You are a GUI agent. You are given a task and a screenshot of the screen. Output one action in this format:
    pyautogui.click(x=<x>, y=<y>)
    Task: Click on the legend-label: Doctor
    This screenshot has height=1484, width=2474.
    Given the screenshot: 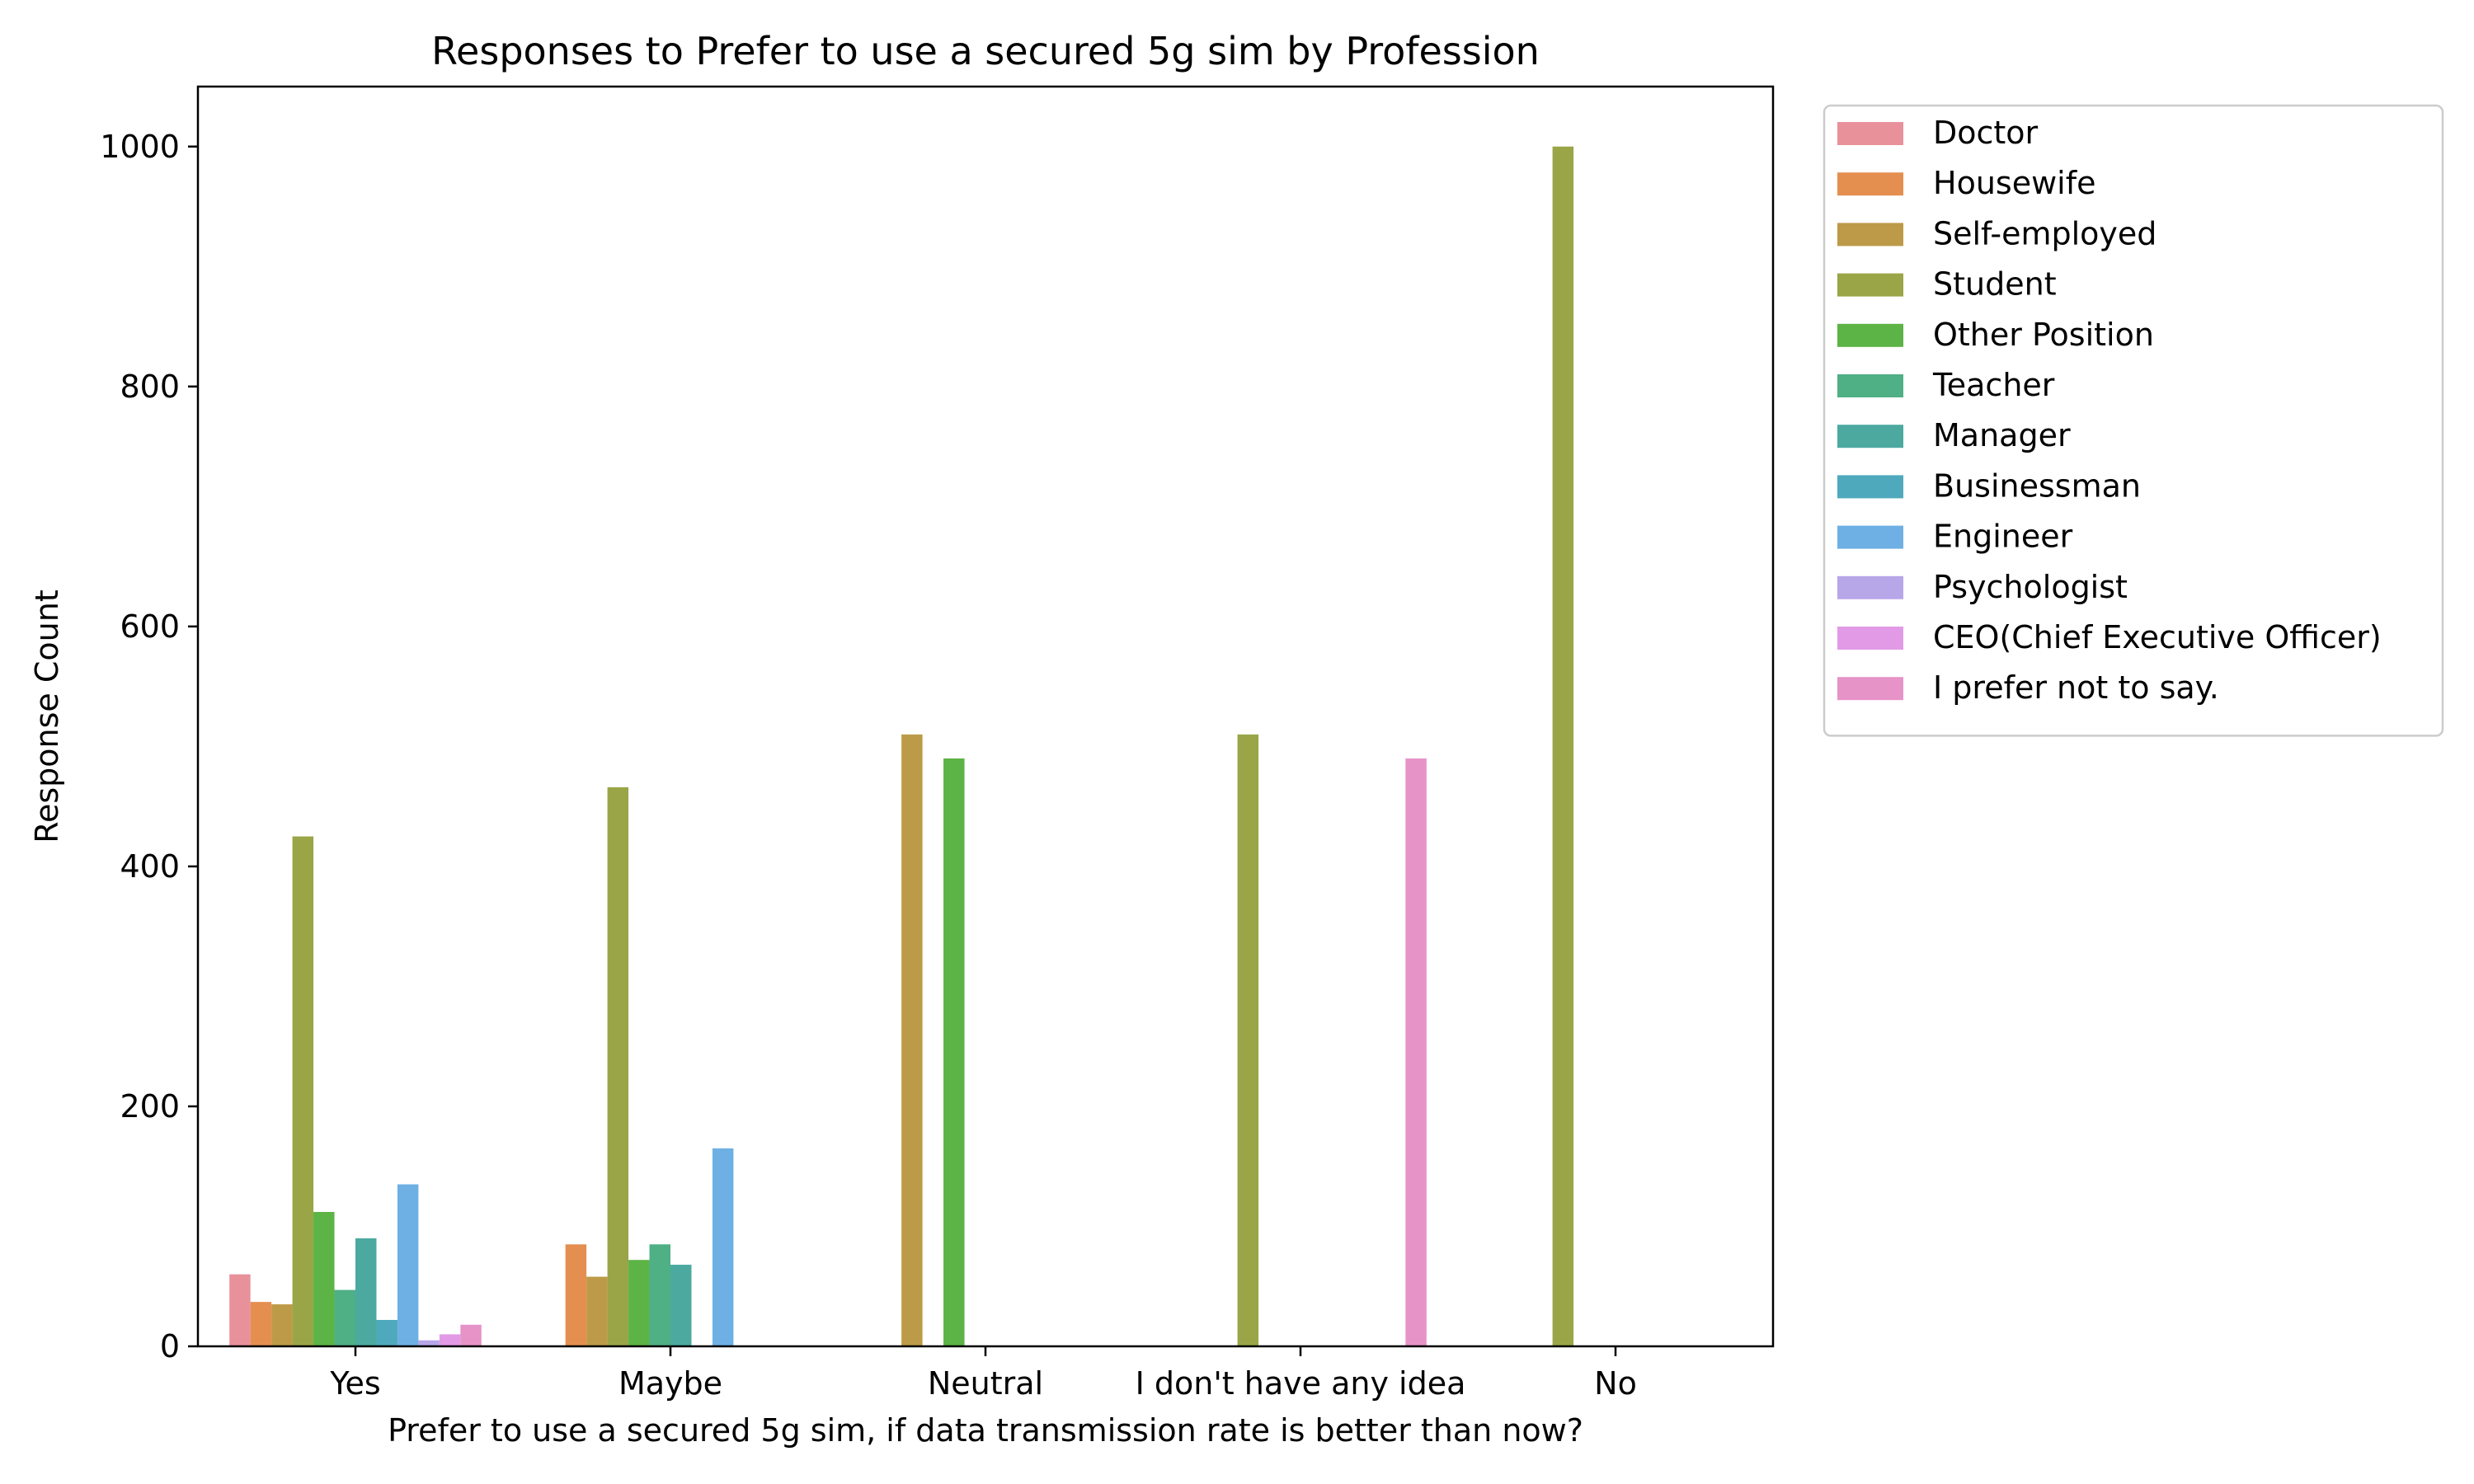 What is the action you would take?
    pyautogui.click(x=1986, y=133)
    